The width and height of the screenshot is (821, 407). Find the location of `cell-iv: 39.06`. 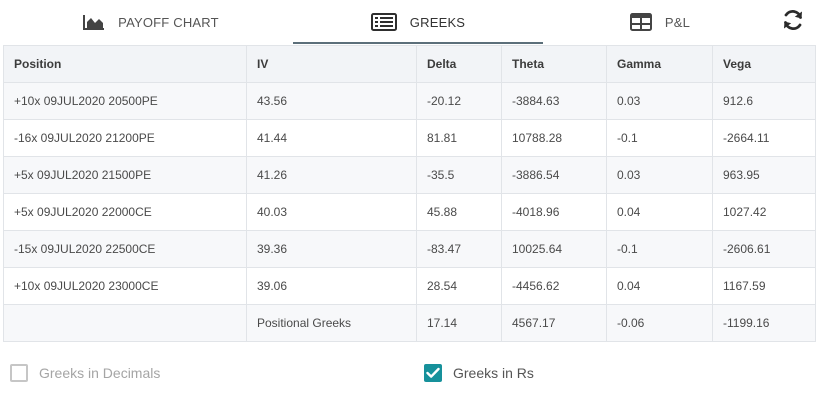

cell-iv: 39.06 is located at coordinates (331, 286).